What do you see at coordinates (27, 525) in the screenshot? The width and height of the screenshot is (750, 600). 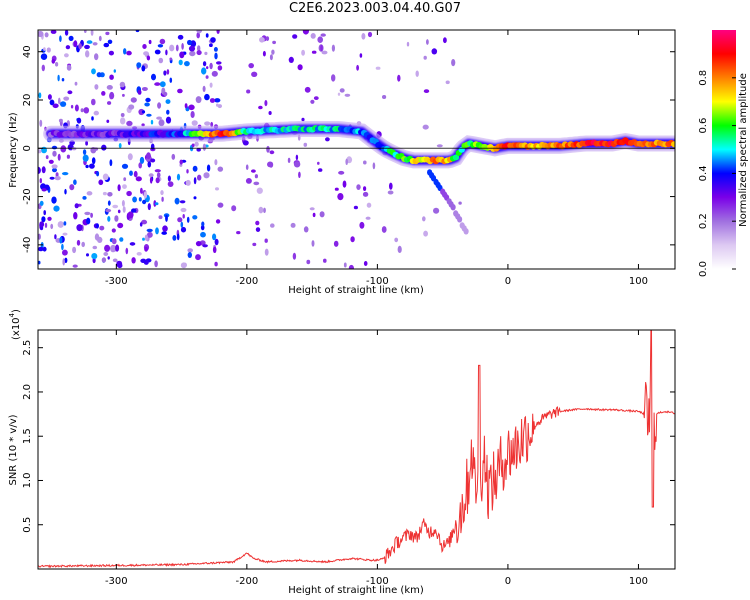 I see `snr-y-tick-label: 0.5` at bounding box center [27, 525].